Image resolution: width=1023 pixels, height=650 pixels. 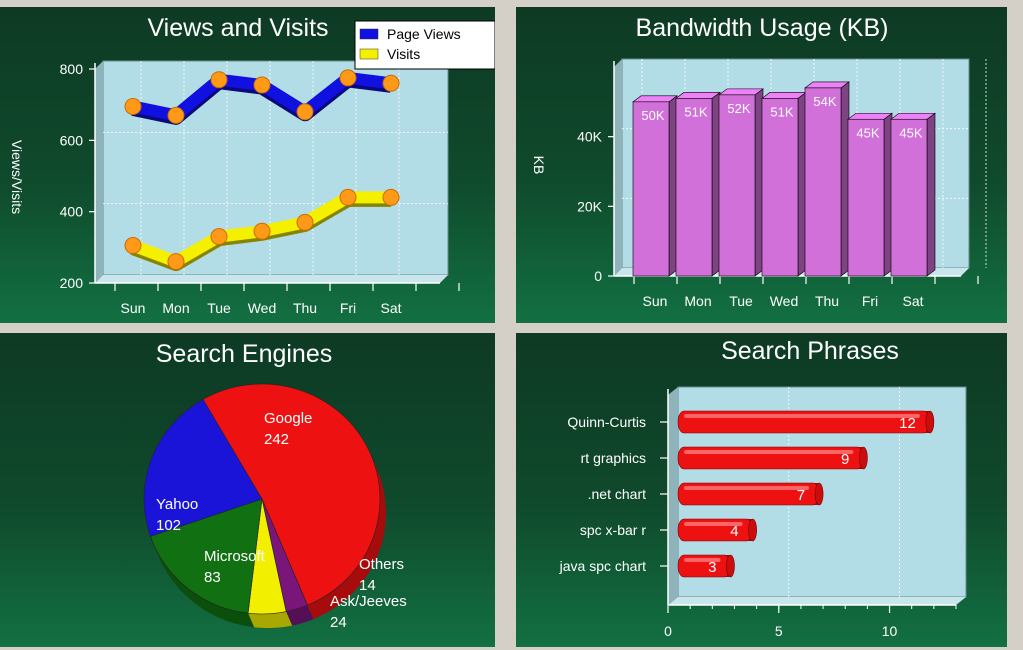 I want to click on pie-slice-microsoft, so click(x=206, y=556).